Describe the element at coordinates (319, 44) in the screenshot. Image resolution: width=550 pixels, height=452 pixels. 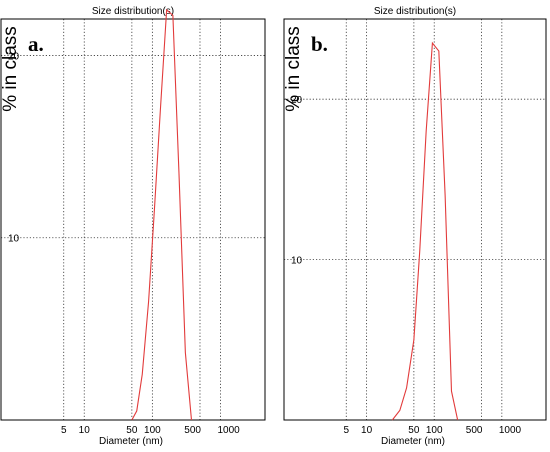
I see `panel-label: b.` at that location.